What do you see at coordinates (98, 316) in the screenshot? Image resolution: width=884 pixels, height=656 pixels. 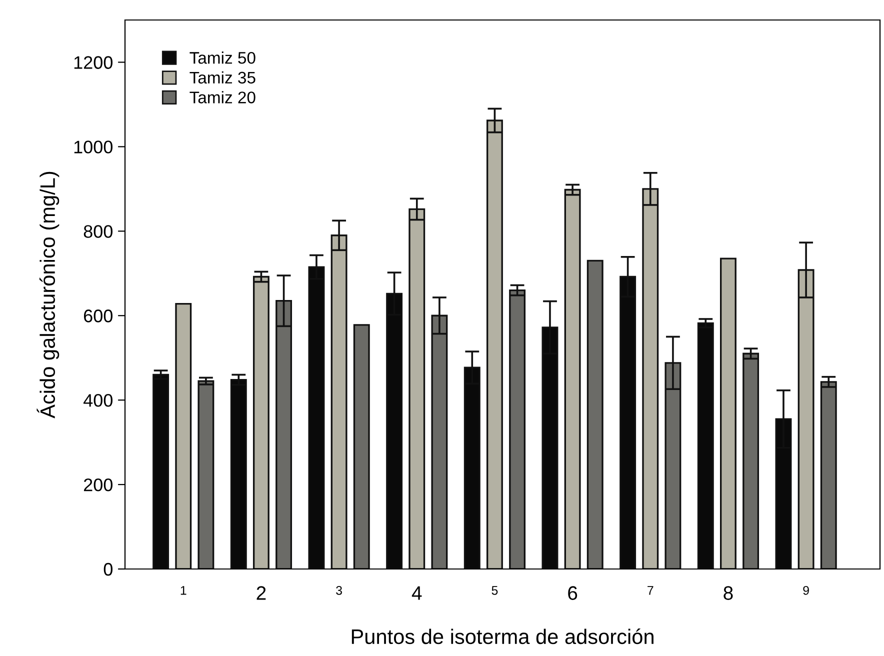 I see `y-tick-label: 600` at bounding box center [98, 316].